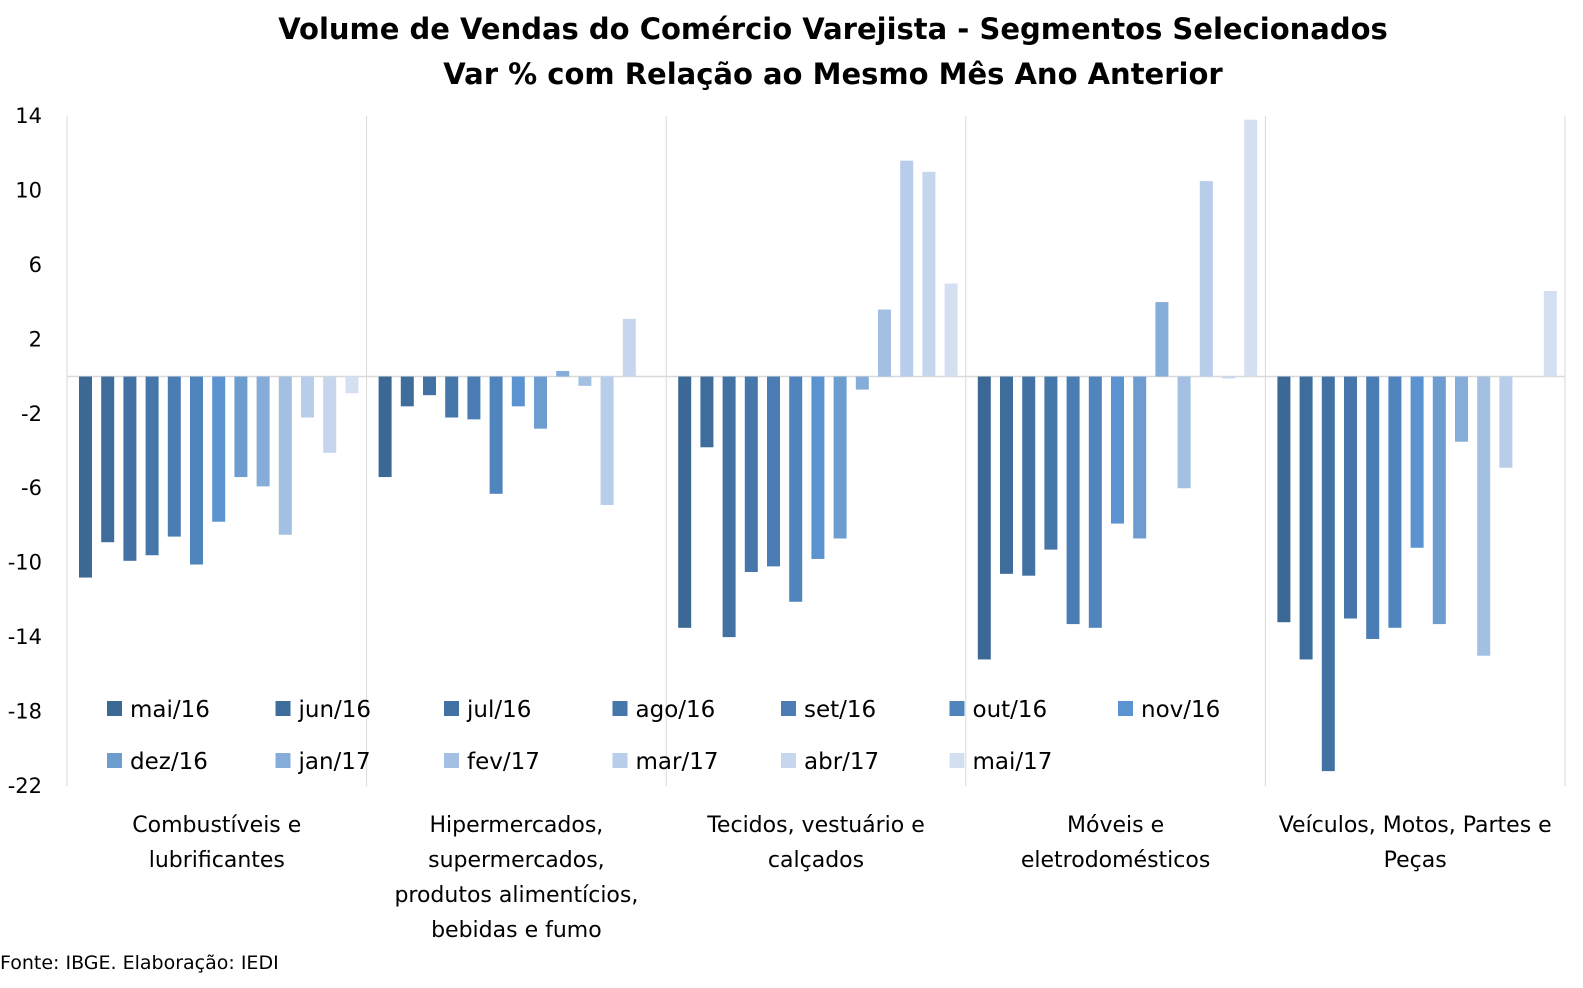  Describe the element at coordinates (35, 339) in the screenshot. I see `y-tick-label: 2` at that location.